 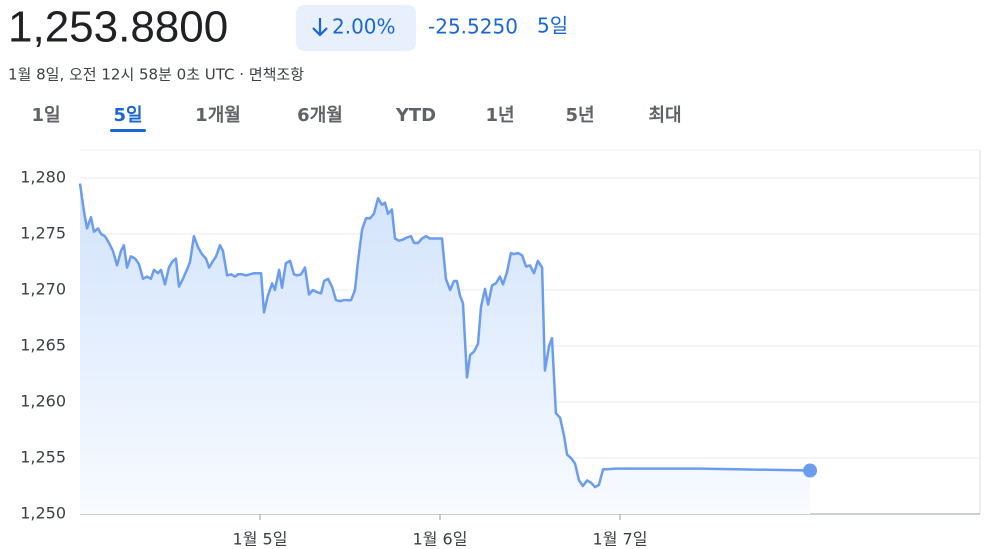 What do you see at coordinates (473, 27) in the screenshot?
I see `change-value: -25.5250` at bounding box center [473, 27].